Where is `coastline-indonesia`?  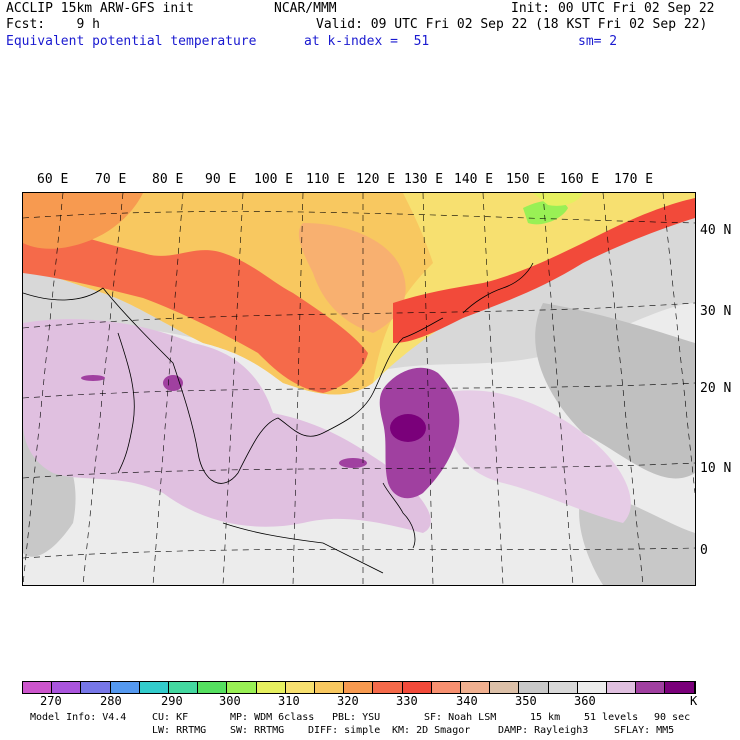
coastline-indonesia is located at coordinates (303, 548).